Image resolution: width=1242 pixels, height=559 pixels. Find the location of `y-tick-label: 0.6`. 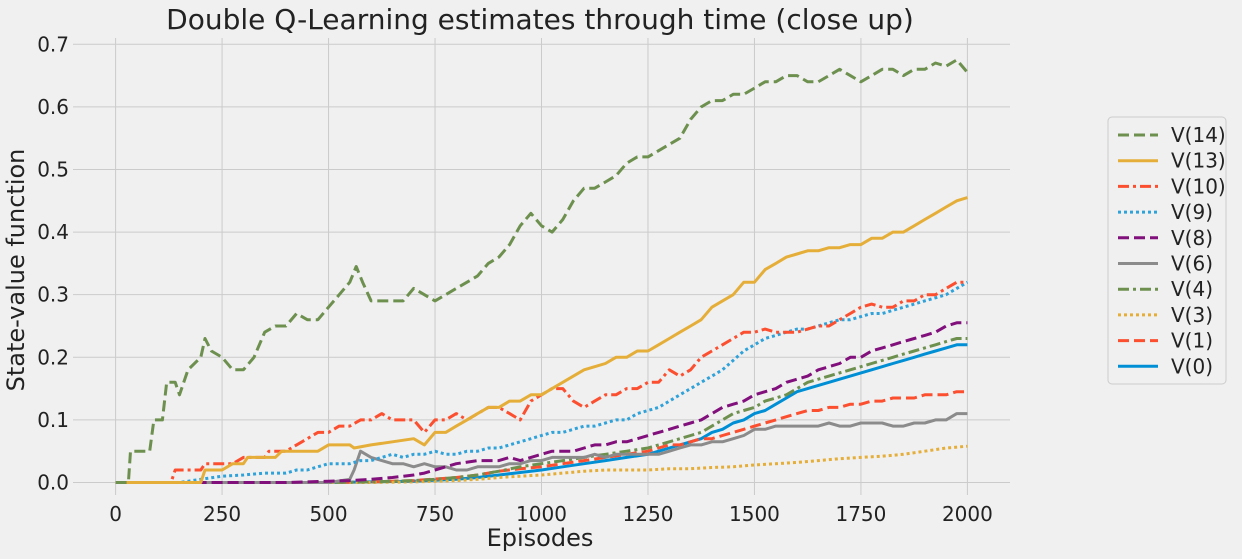

y-tick-label: 0.6 is located at coordinates (53, 107).